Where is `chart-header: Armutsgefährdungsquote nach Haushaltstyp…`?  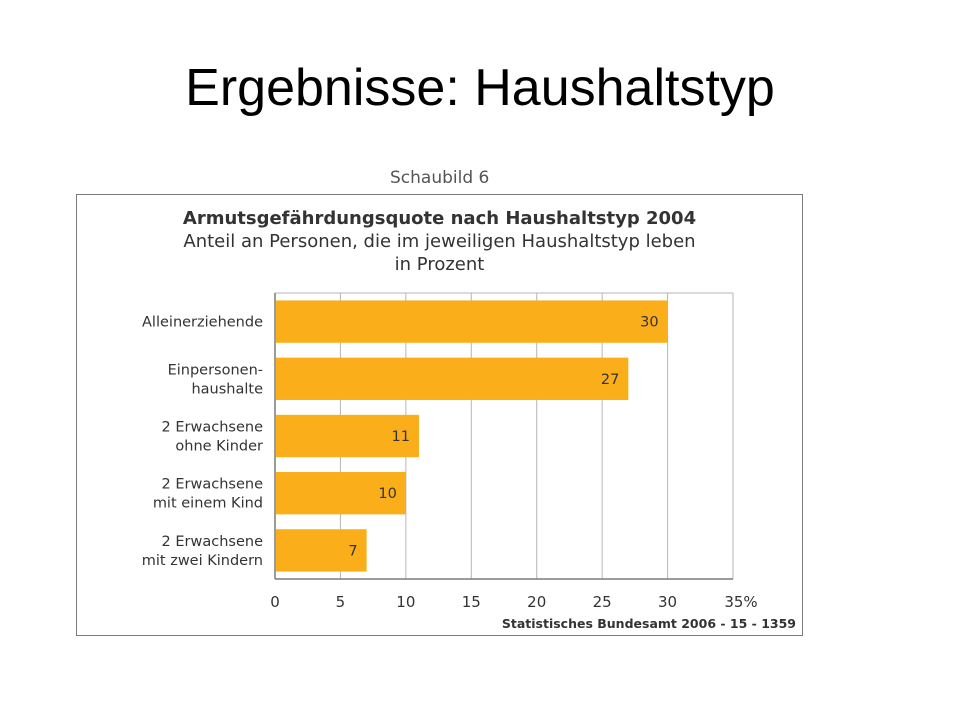
chart-header: Armutsgefährdungsquote nach Haushaltstyp… is located at coordinates (439, 241).